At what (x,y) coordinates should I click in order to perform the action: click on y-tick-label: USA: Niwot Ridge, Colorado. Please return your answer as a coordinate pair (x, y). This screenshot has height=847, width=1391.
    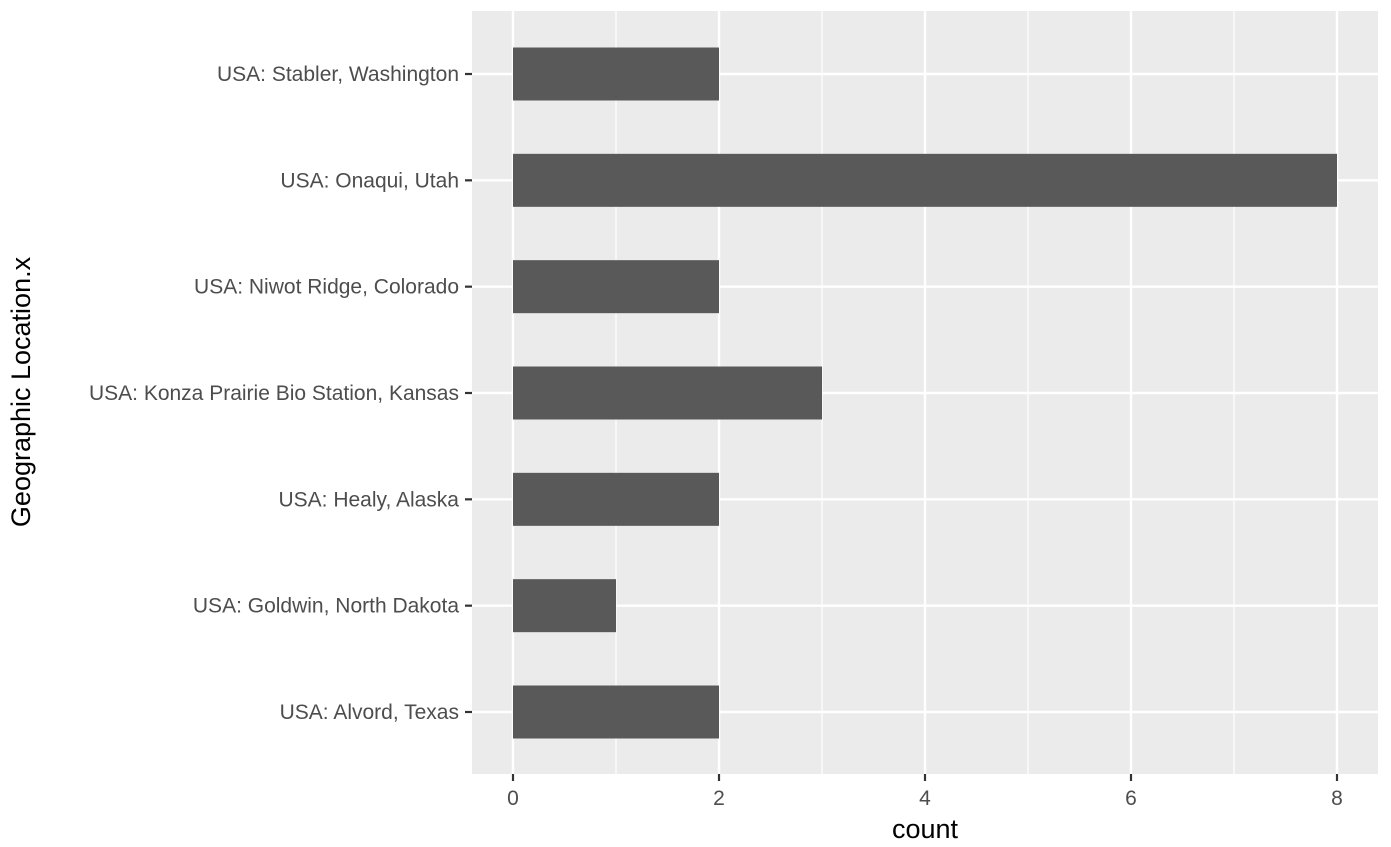
    Looking at the image, I should click on (326, 287).